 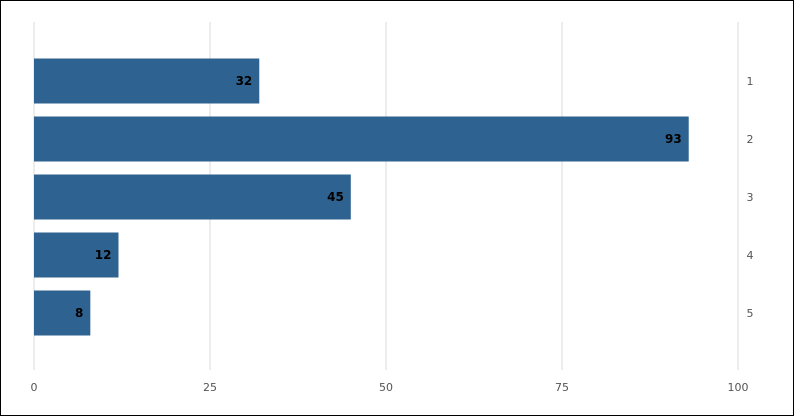 I want to click on x-tick-label: 0, so click(x=34, y=387).